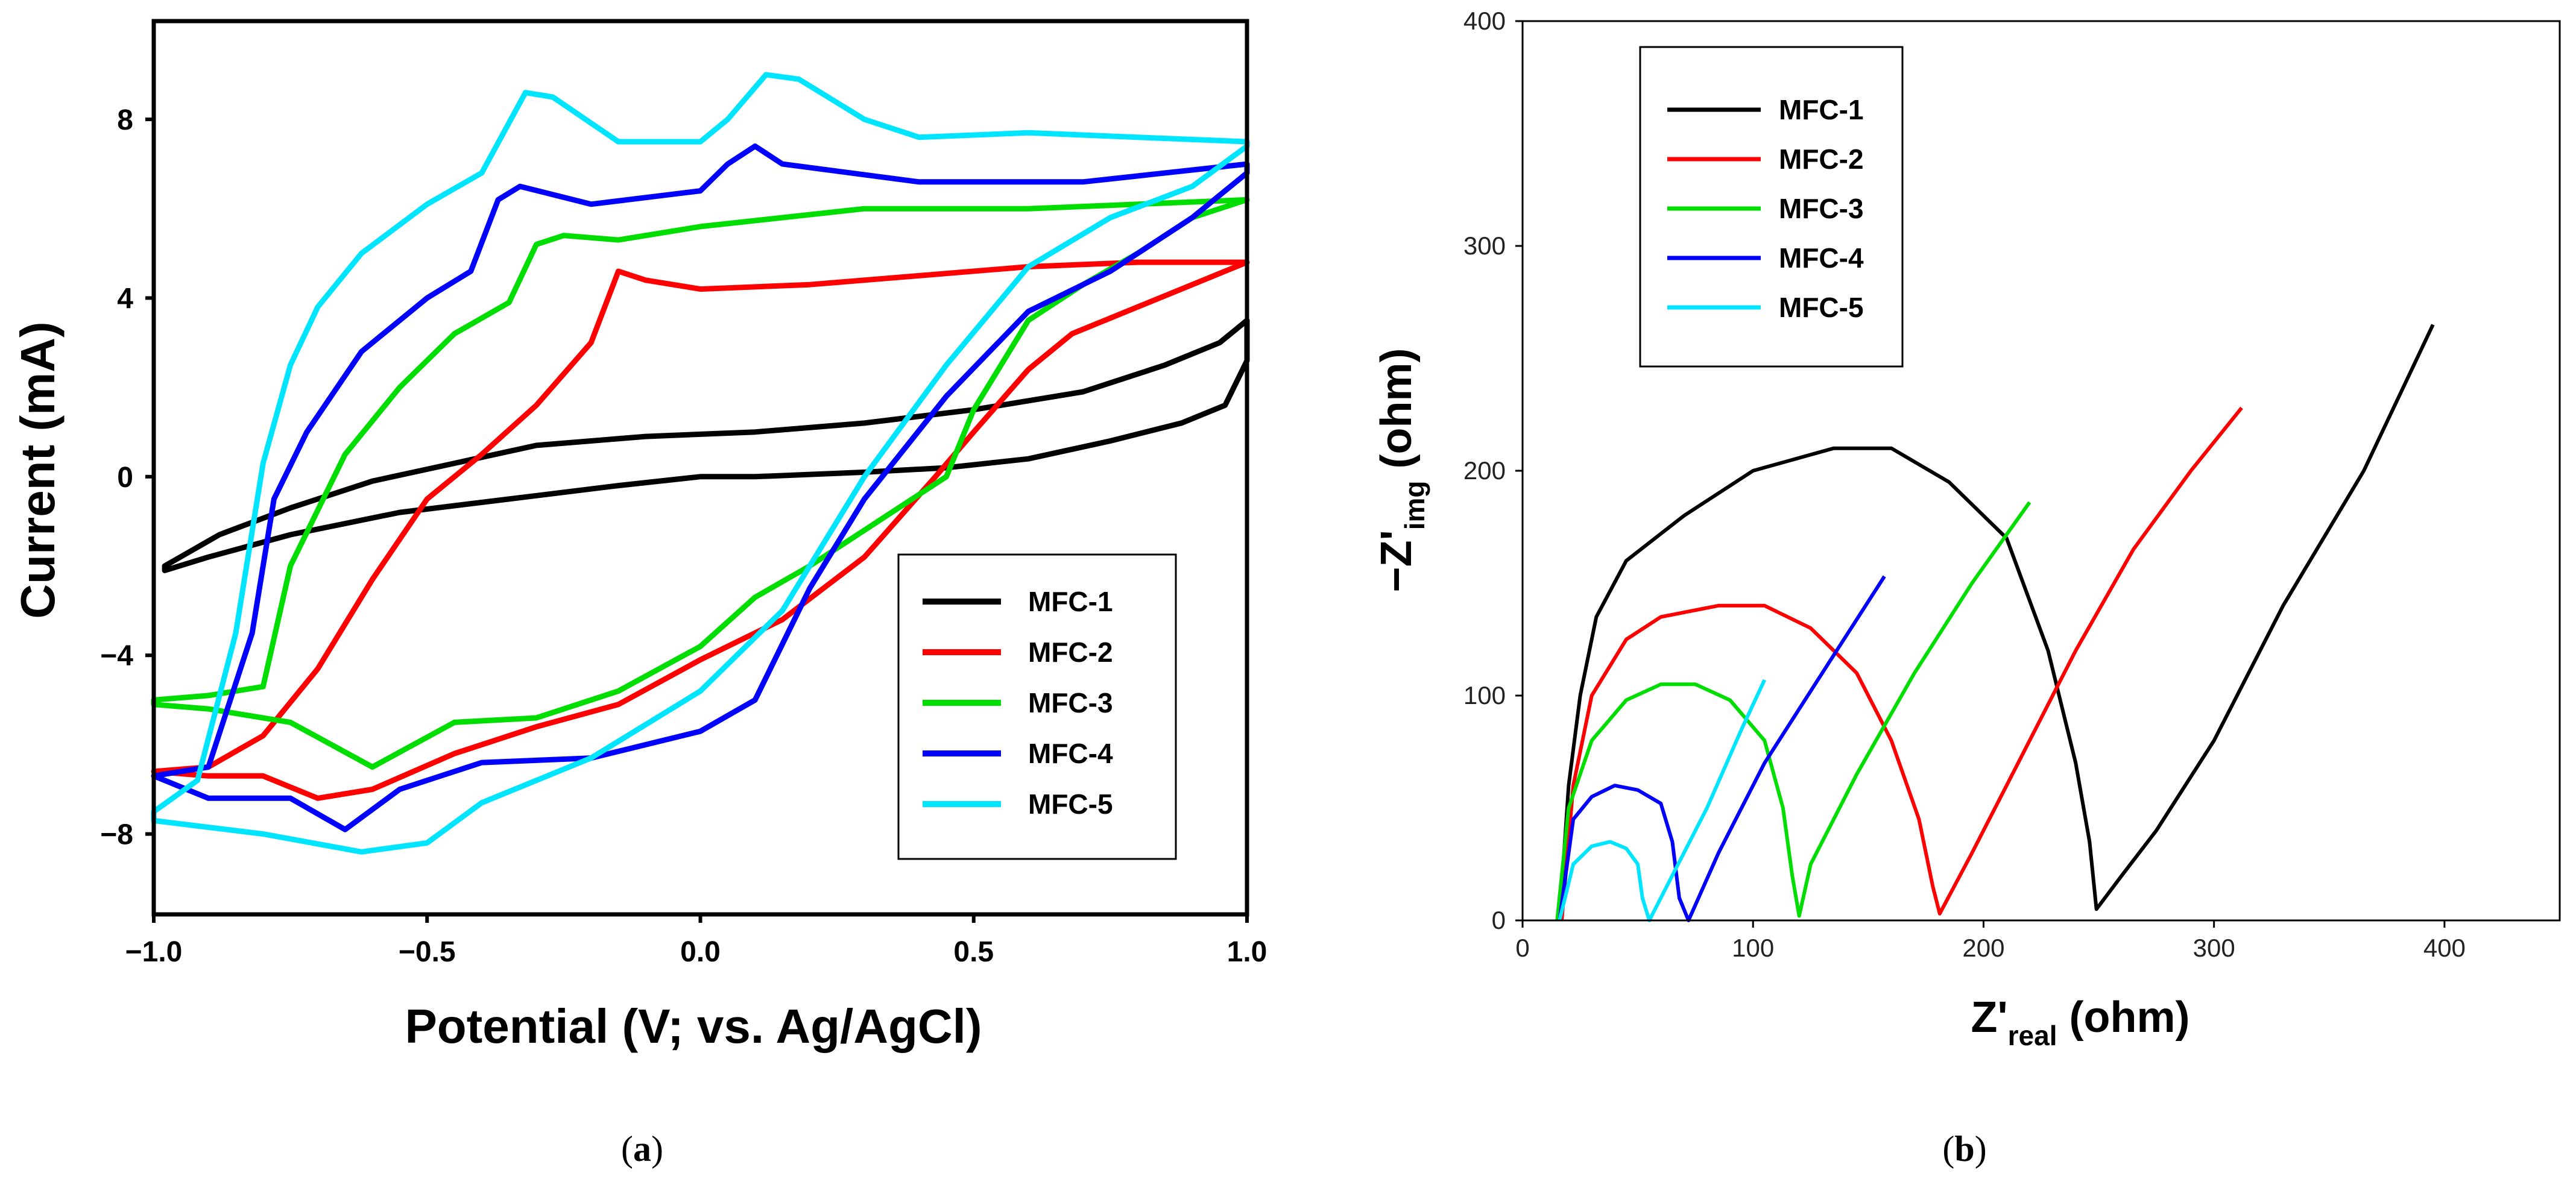  I want to click on panel-a-legend-box, so click(1037, 706).